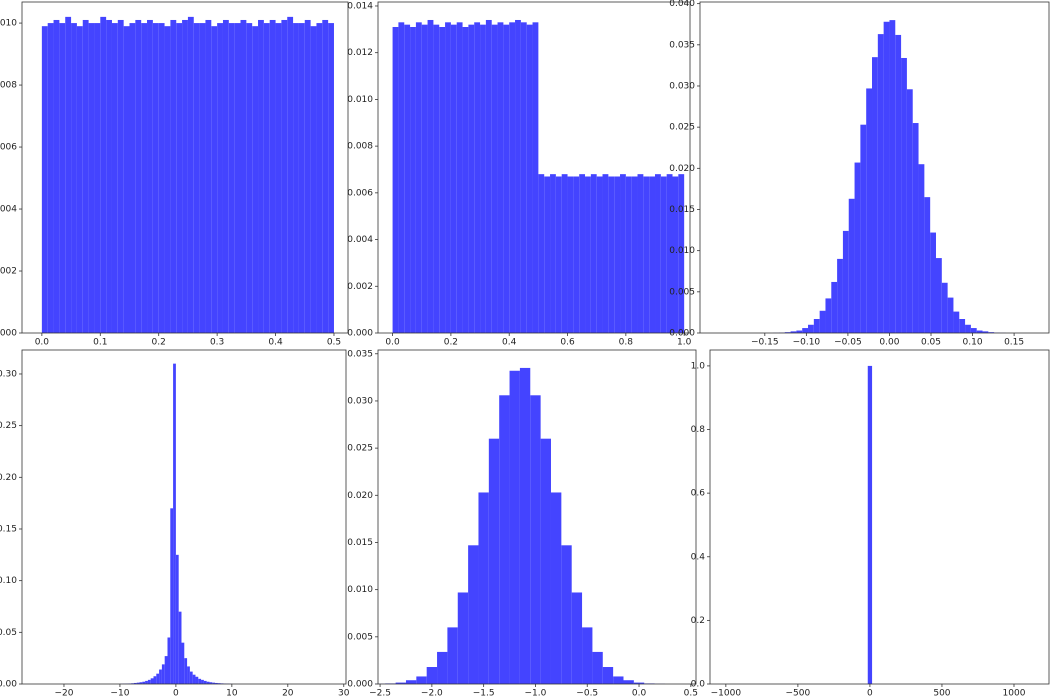 The image size is (1050, 700). Describe the element at coordinates (8, 529) in the screenshot. I see `y-tick-label: 0.15` at that location.